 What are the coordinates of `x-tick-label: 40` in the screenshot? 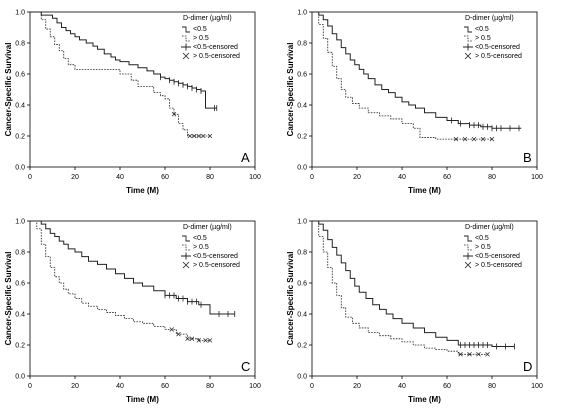 It's located at (402, 386).